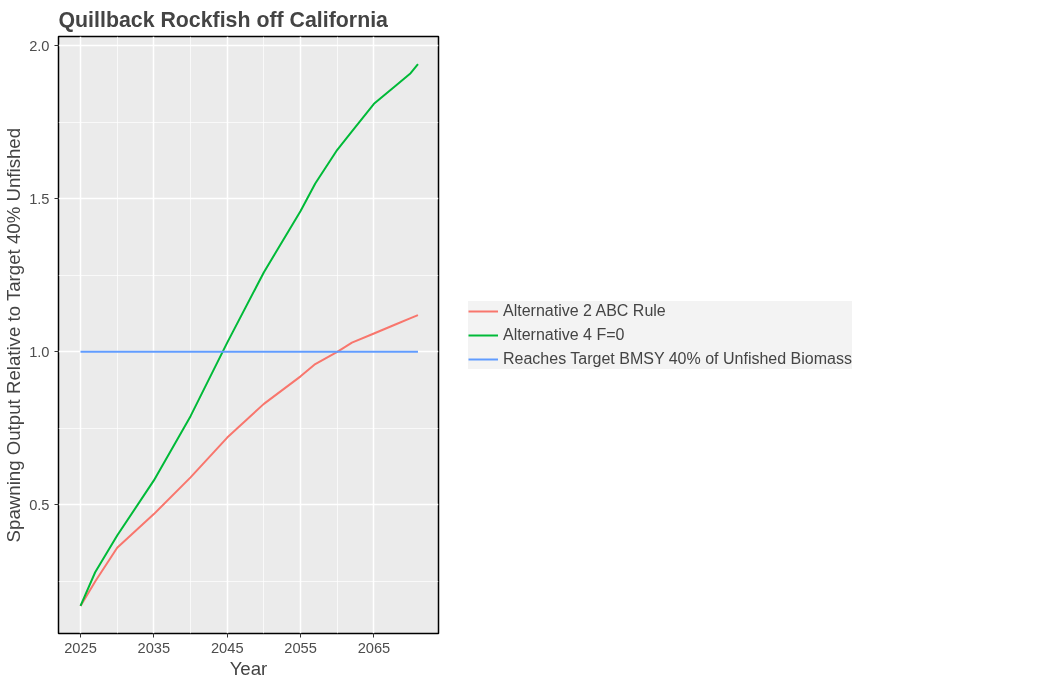  What do you see at coordinates (564, 334) in the screenshot?
I see `legend-label: Alternative 4 F=0` at bounding box center [564, 334].